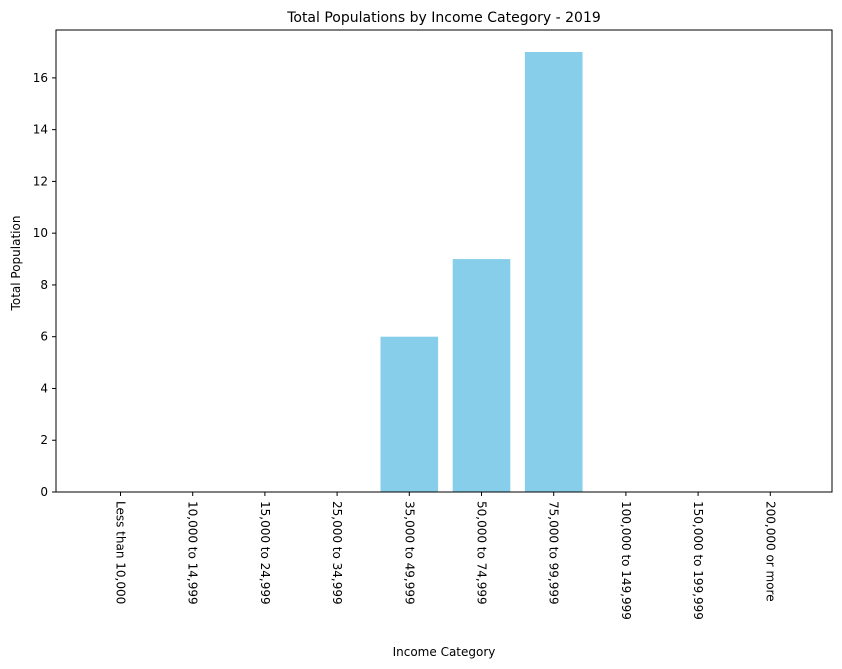  Describe the element at coordinates (770, 551) in the screenshot. I see `x-tick-label: 200,000 or more` at that location.